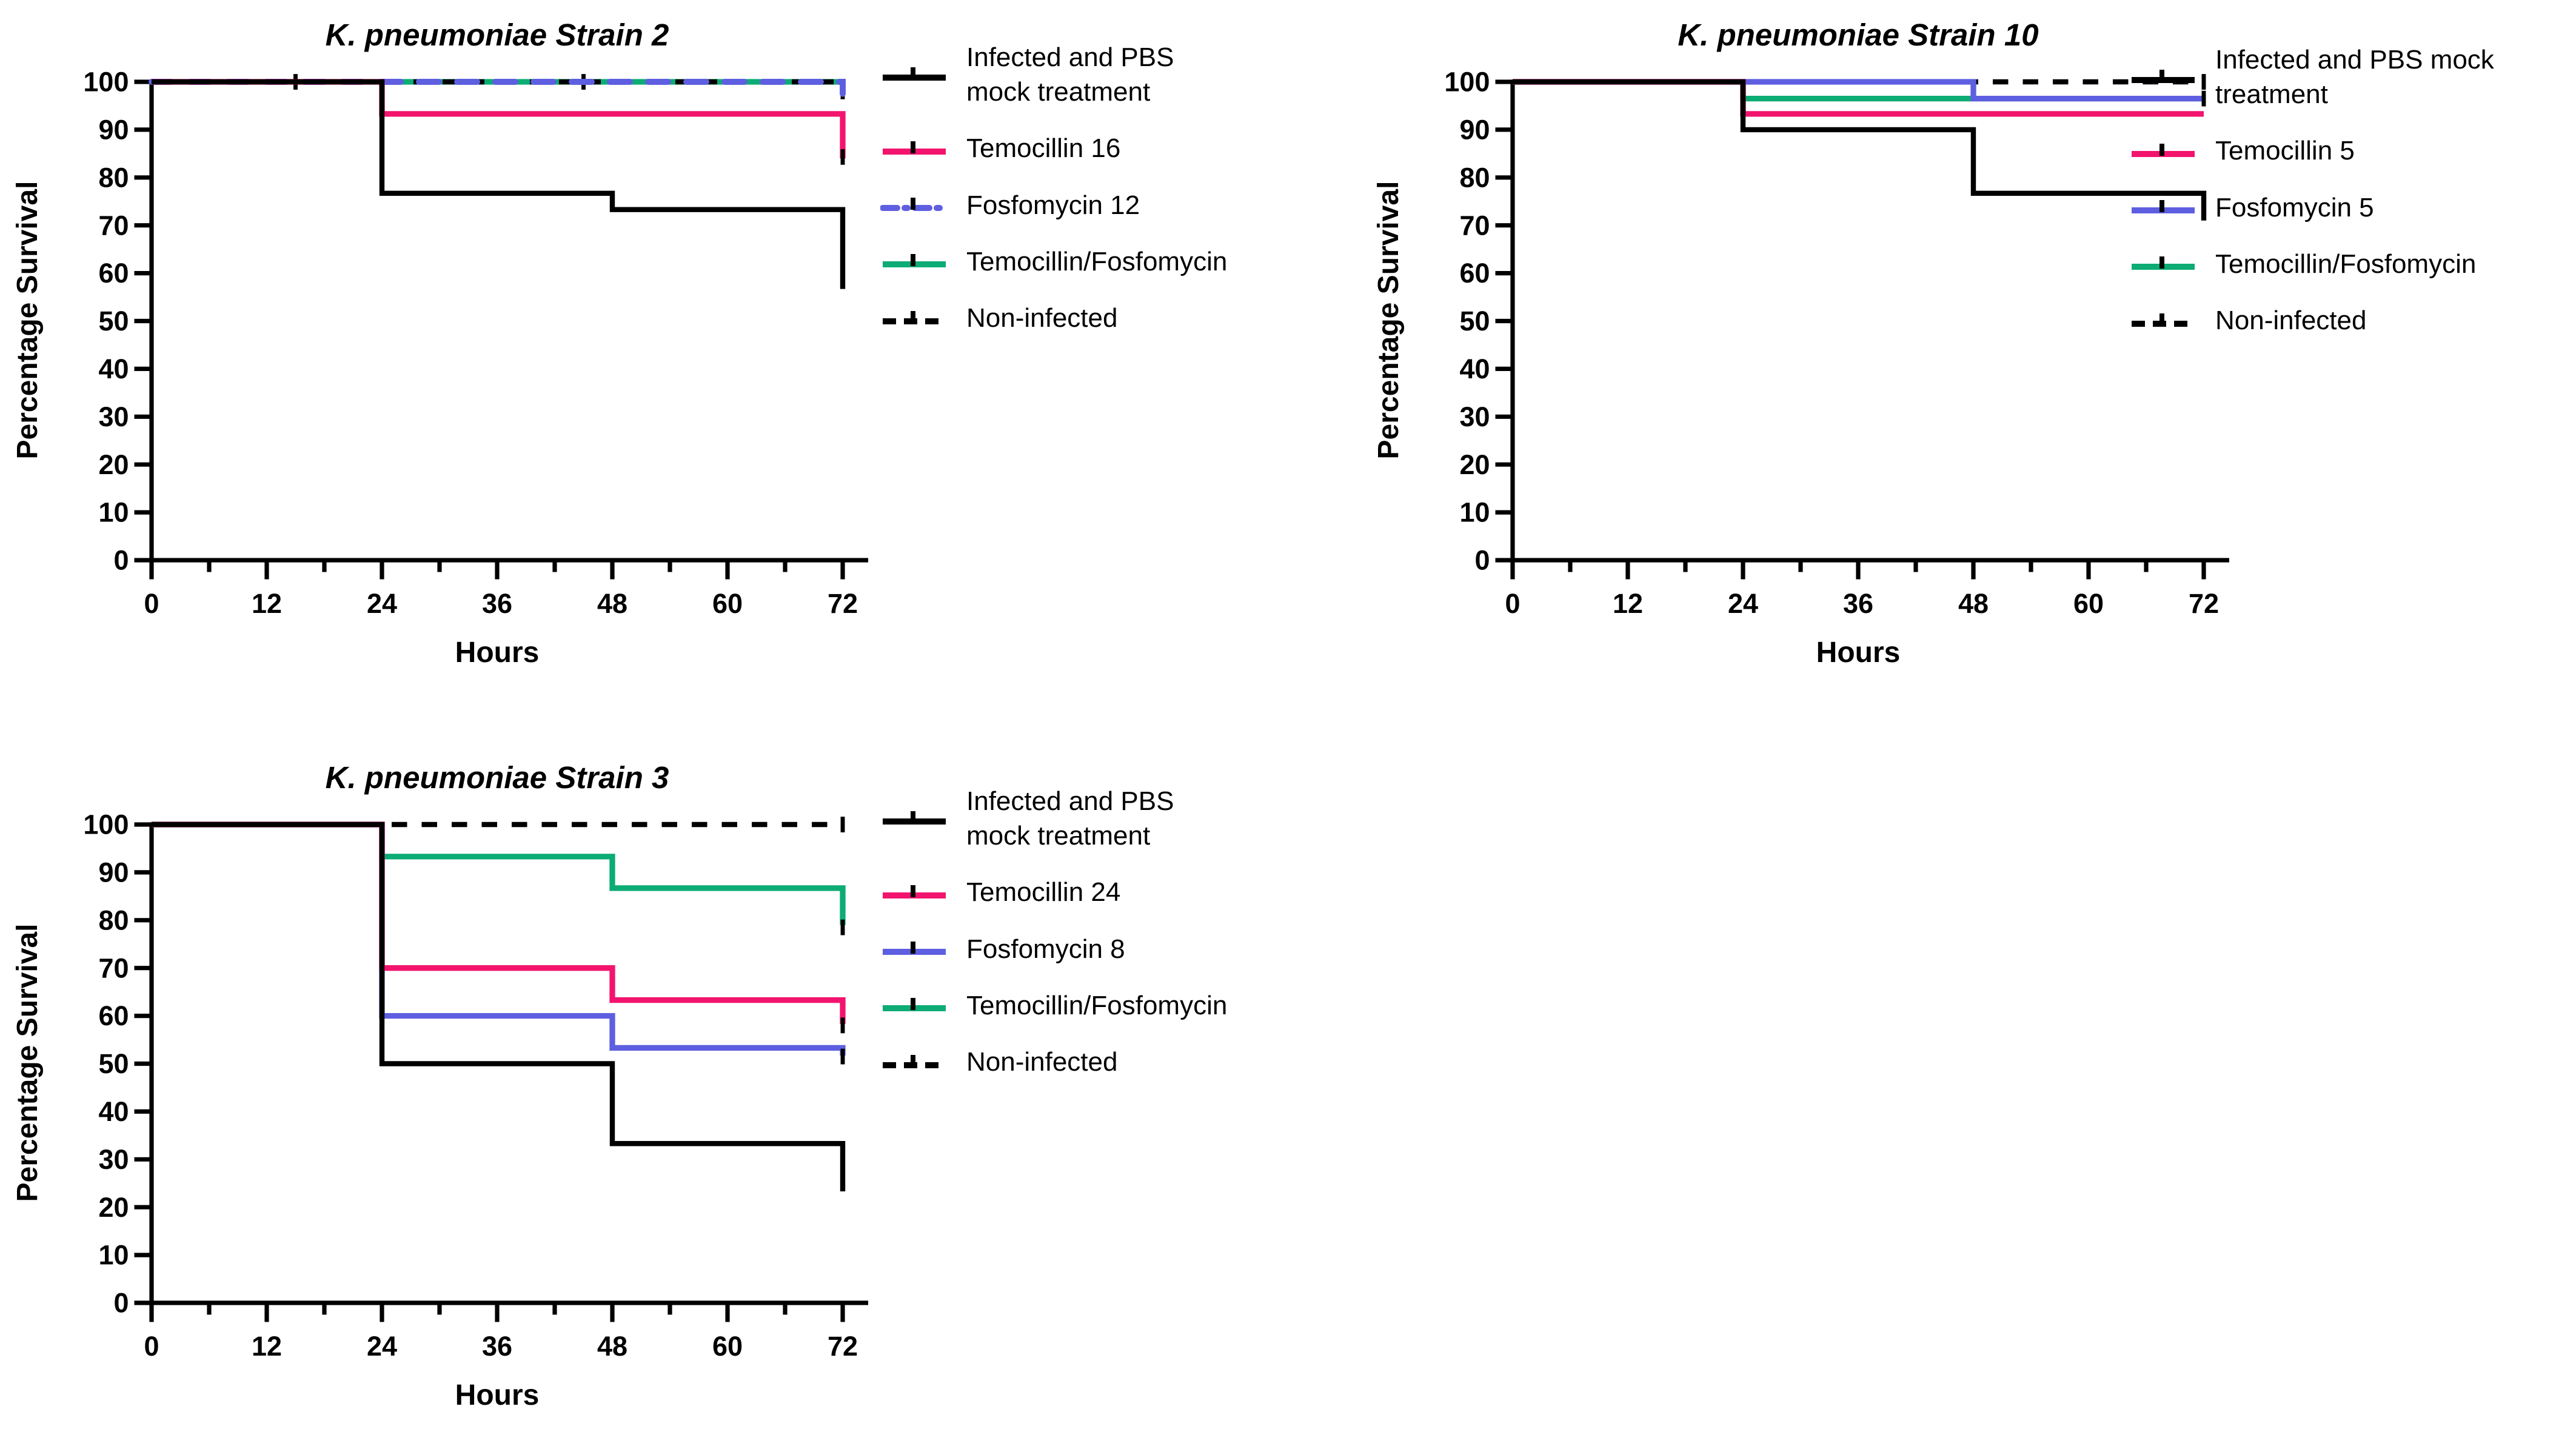  I want to click on non-infected-line-icon, so click(2163, 320).